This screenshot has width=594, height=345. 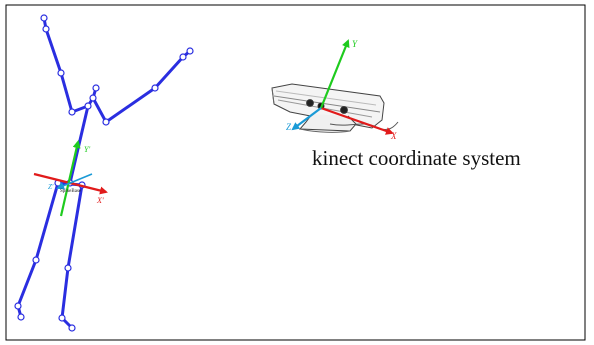 What do you see at coordinates (183, 57) in the screenshot?
I see `joint-hand-right` at bounding box center [183, 57].